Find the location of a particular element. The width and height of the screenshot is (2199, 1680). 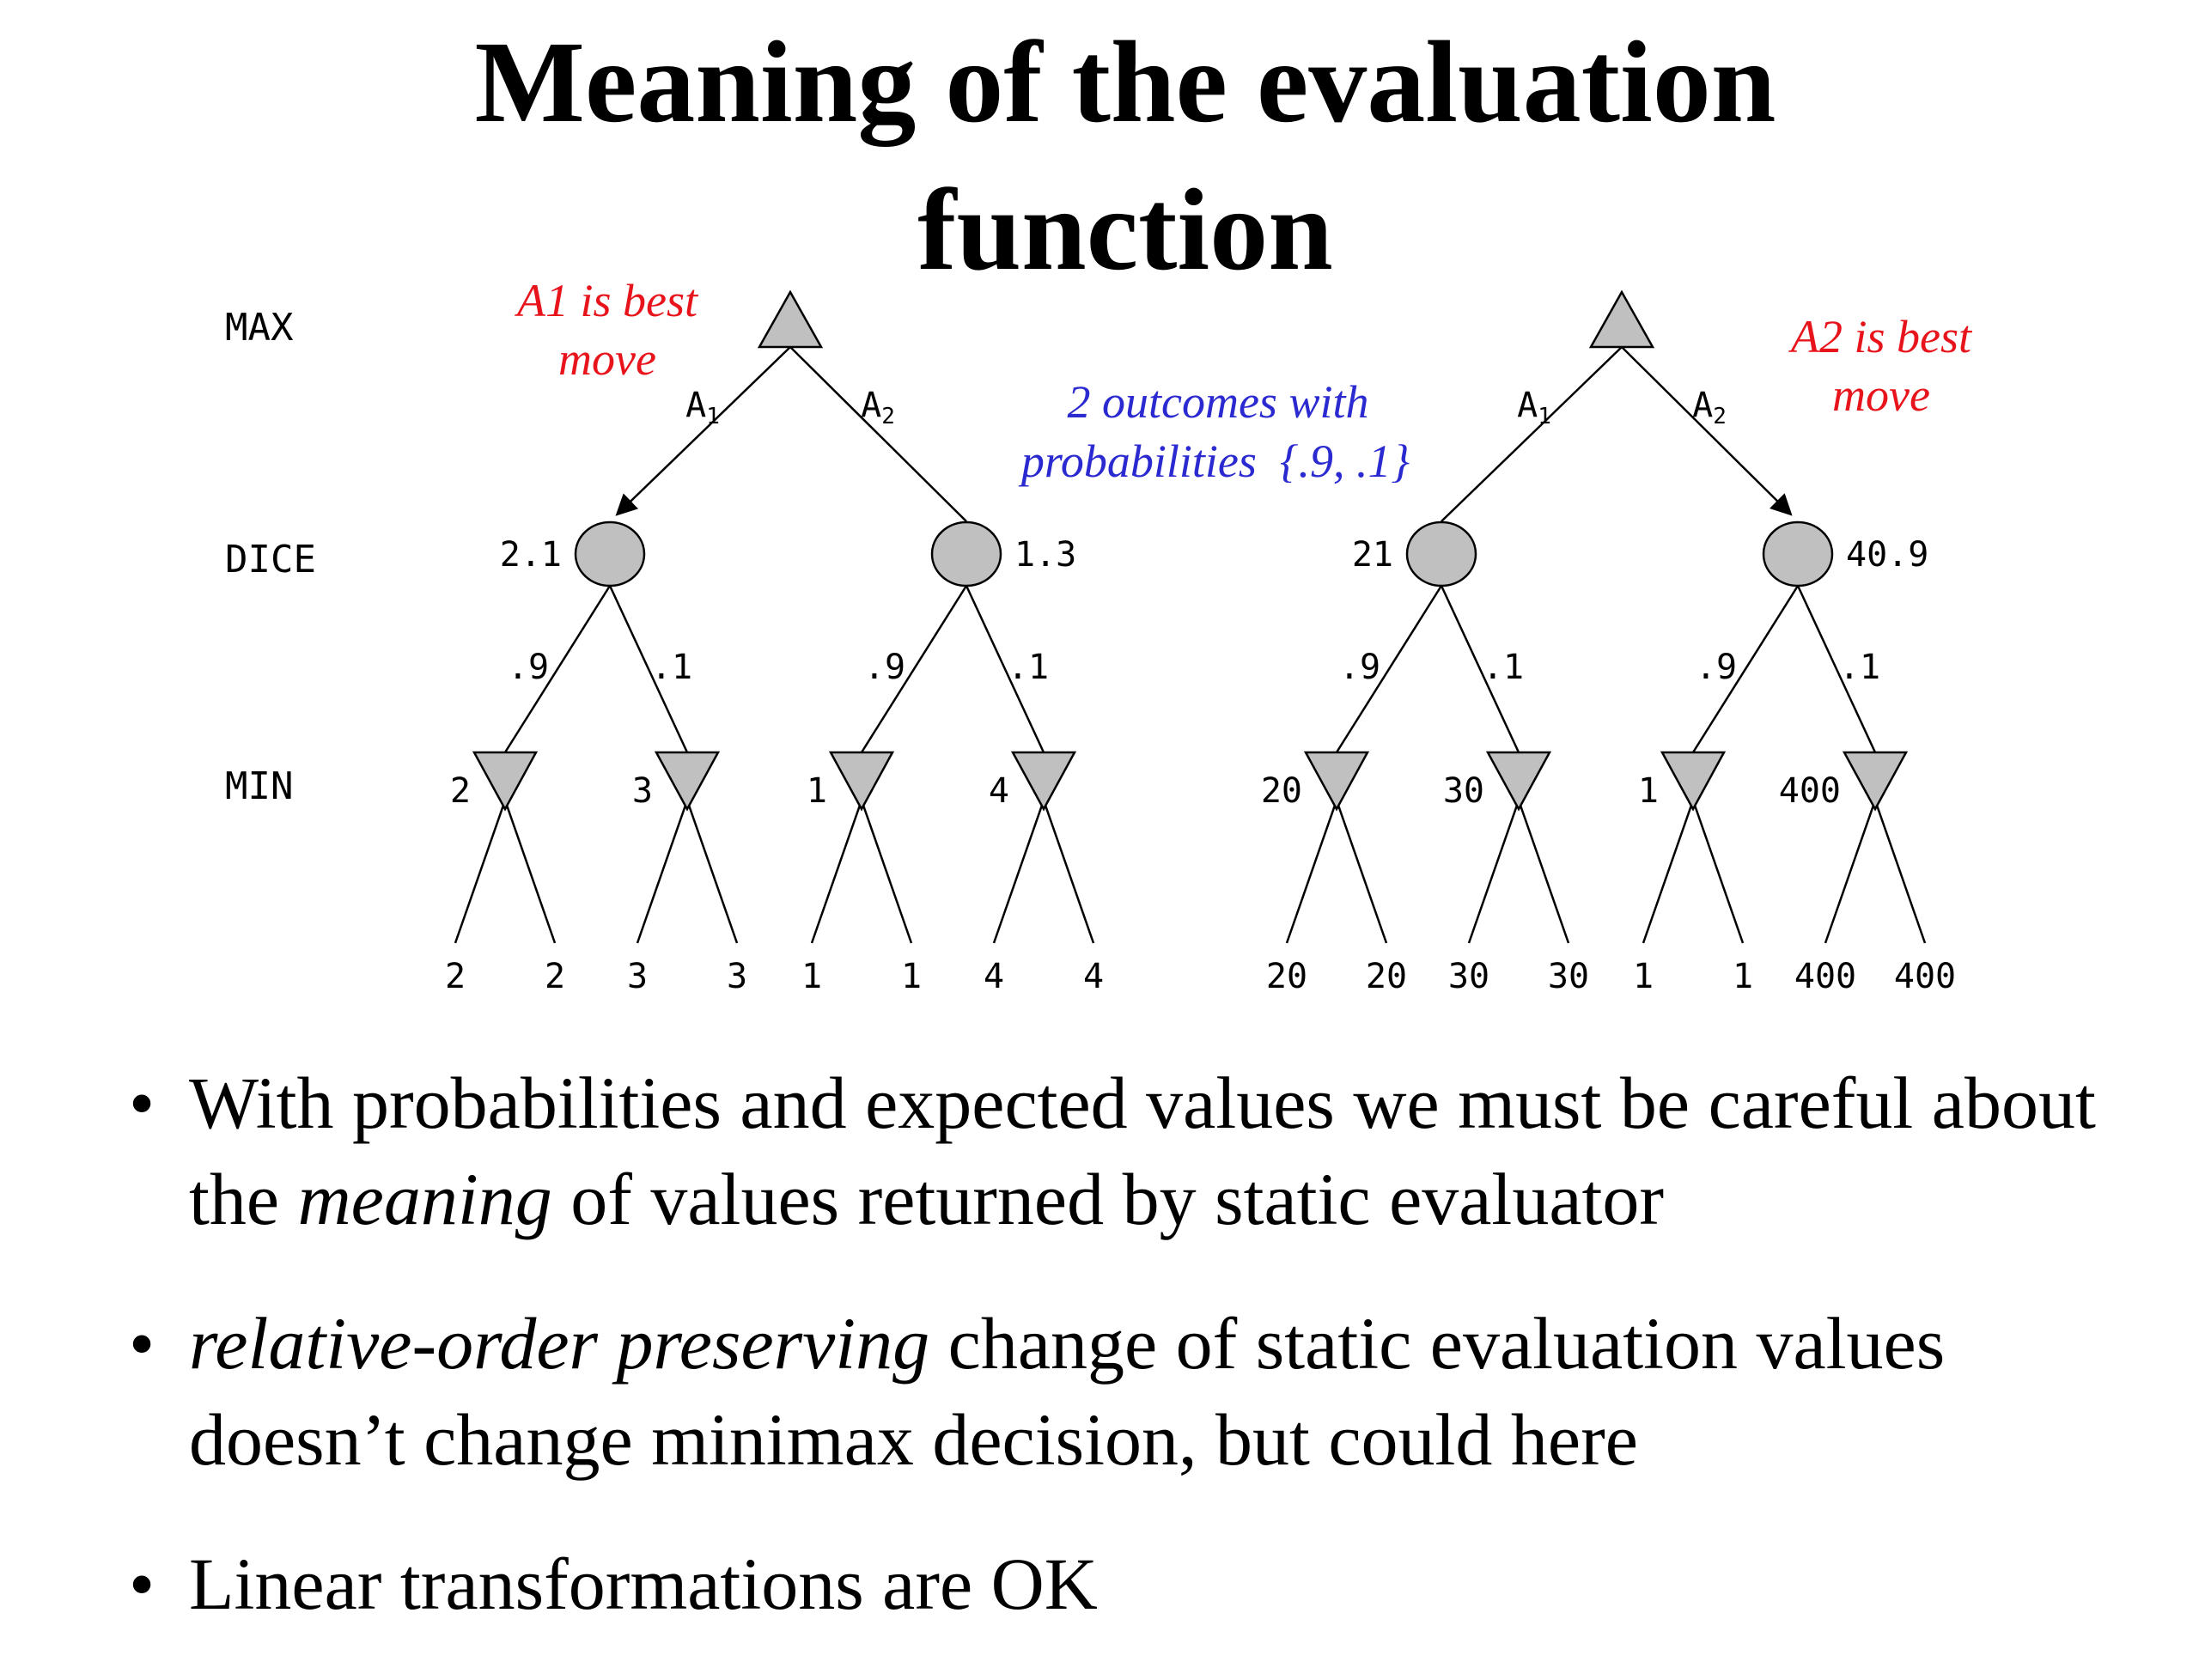

tree-2-move-2-min-1-node is located at coordinates (1694, 781).